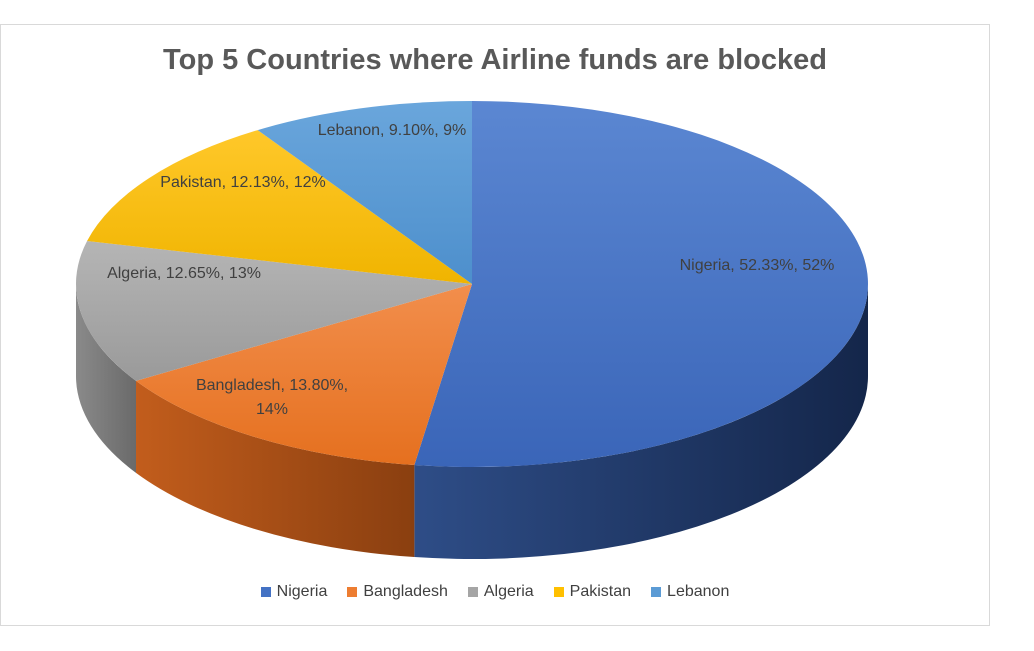 The width and height of the screenshot is (1034, 651). I want to click on legend-label: Pakistan, so click(600, 591).